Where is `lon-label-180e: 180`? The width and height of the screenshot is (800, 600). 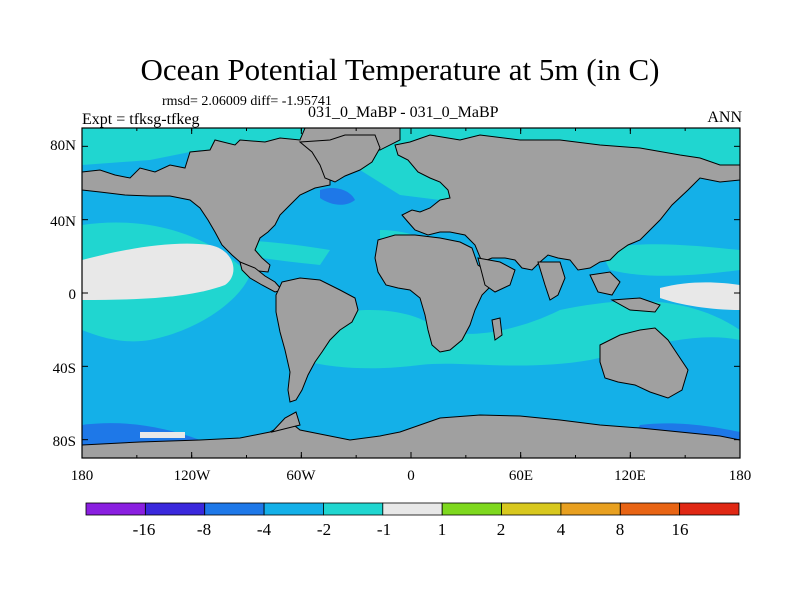 lon-label-180e: 180 is located at coordinates (740, 476).